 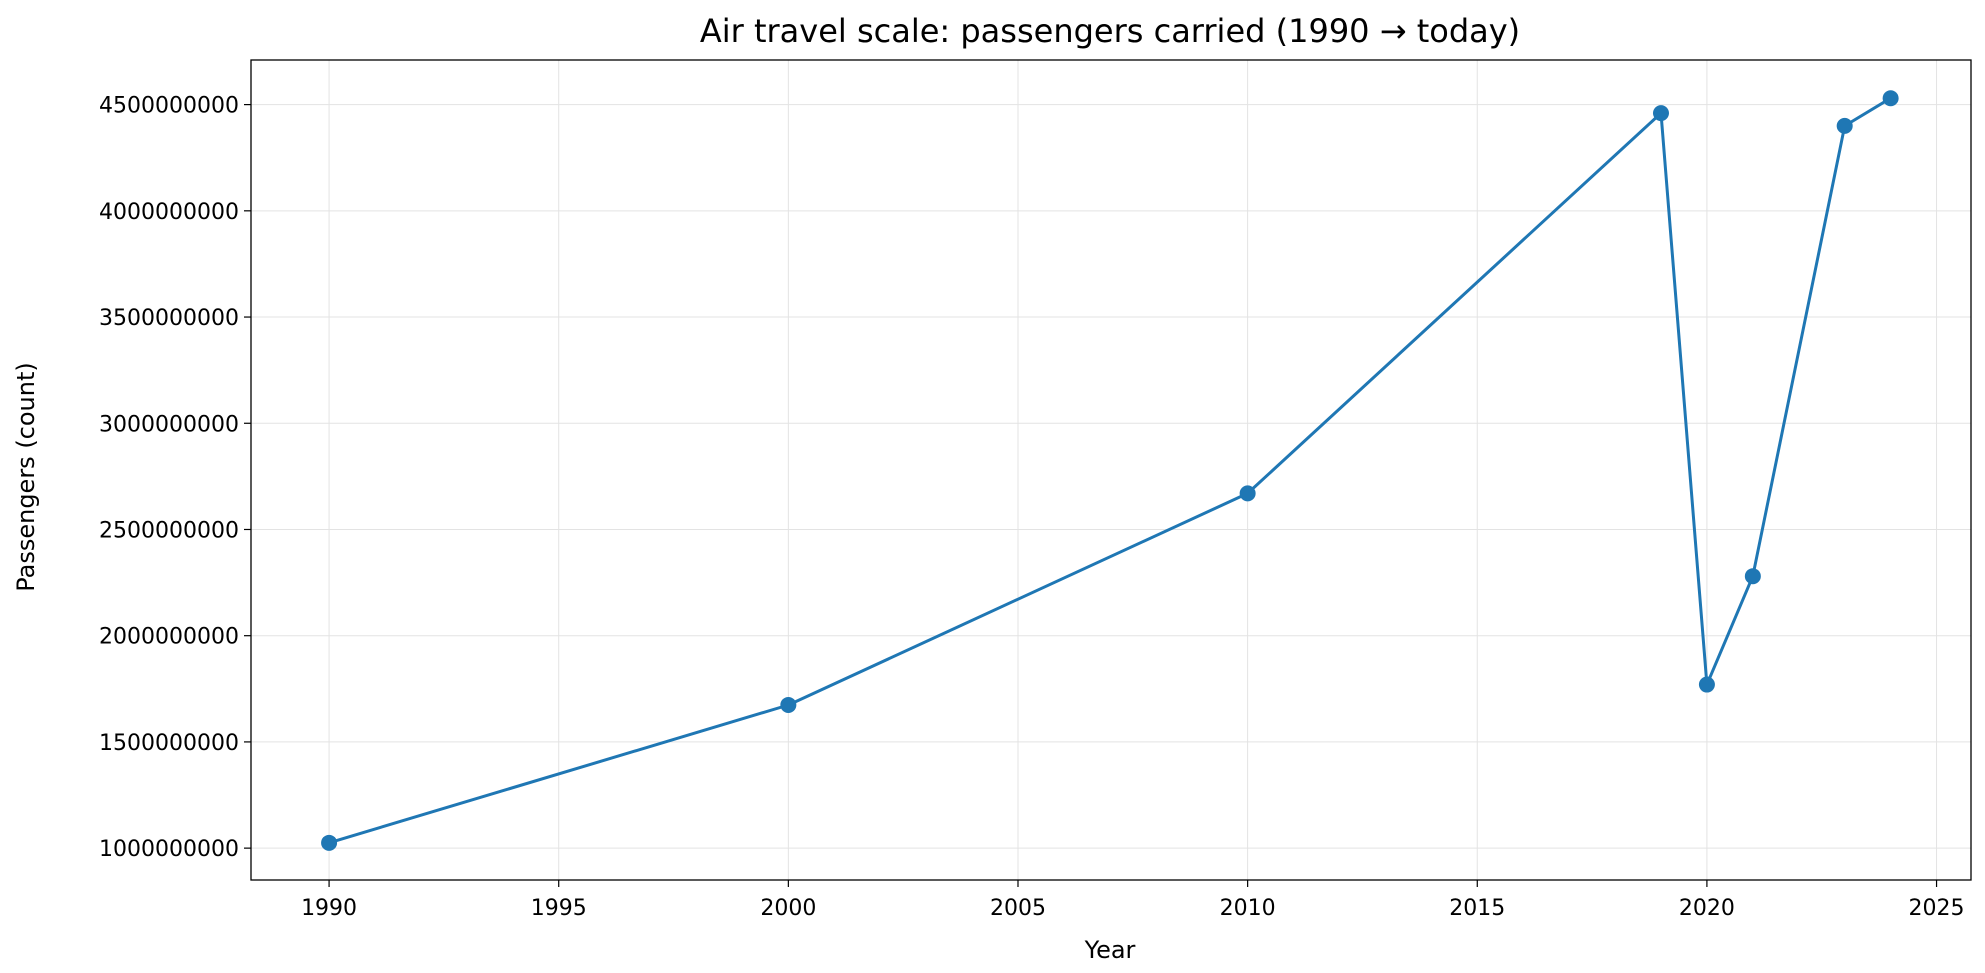 What do you see at coordinates (1937, 908) in the screenshot?
I see `x-tick-label: 2025` at bounding box center [1937, 908].